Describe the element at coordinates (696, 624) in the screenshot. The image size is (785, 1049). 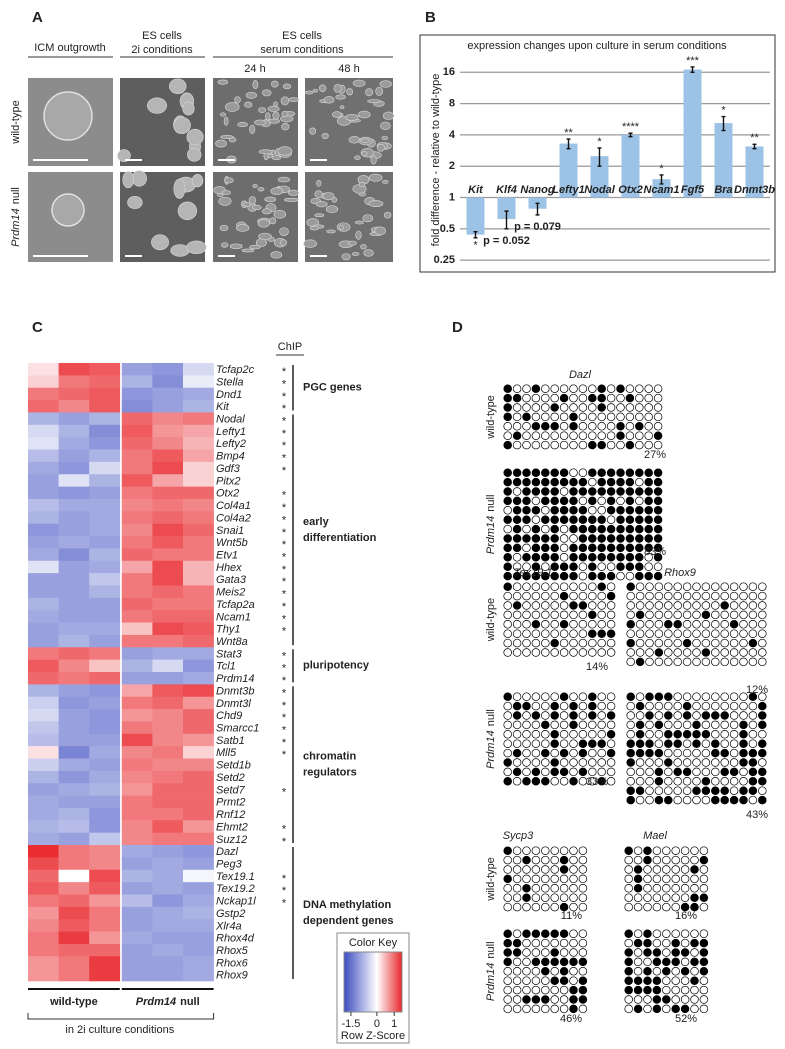
I see `methylation-grid` at that location.